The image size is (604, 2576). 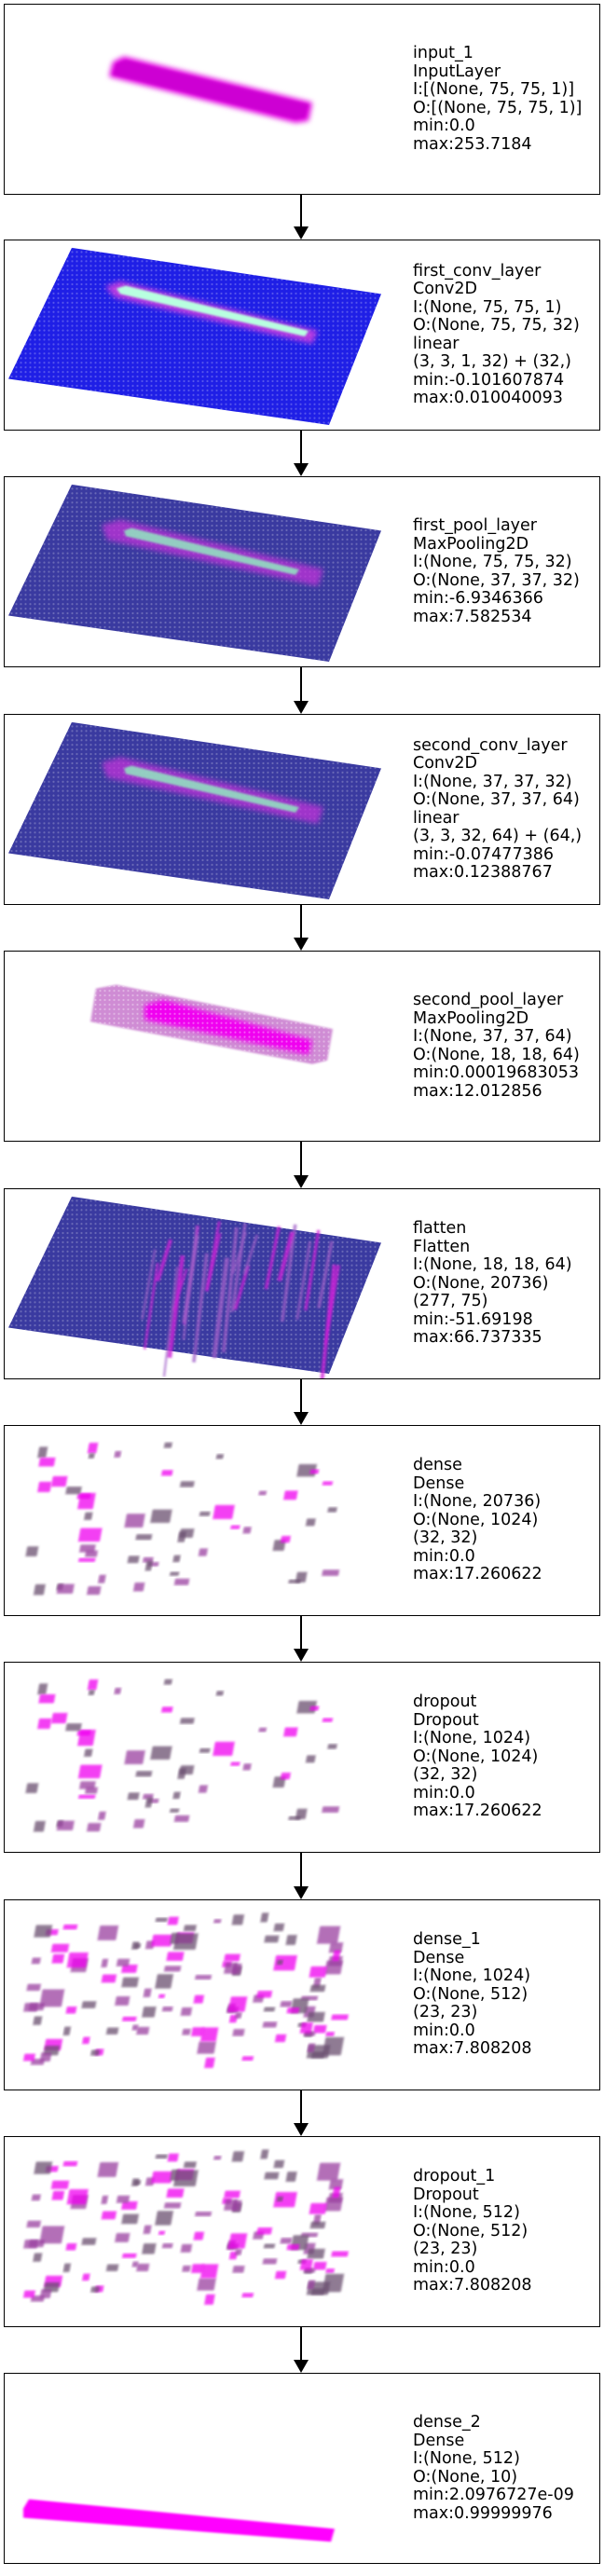 What do you see at coordinates (478, 1091) in the screenshot?
I see `layer-detail: max:12.012856` at bounding box center [478, 1091].